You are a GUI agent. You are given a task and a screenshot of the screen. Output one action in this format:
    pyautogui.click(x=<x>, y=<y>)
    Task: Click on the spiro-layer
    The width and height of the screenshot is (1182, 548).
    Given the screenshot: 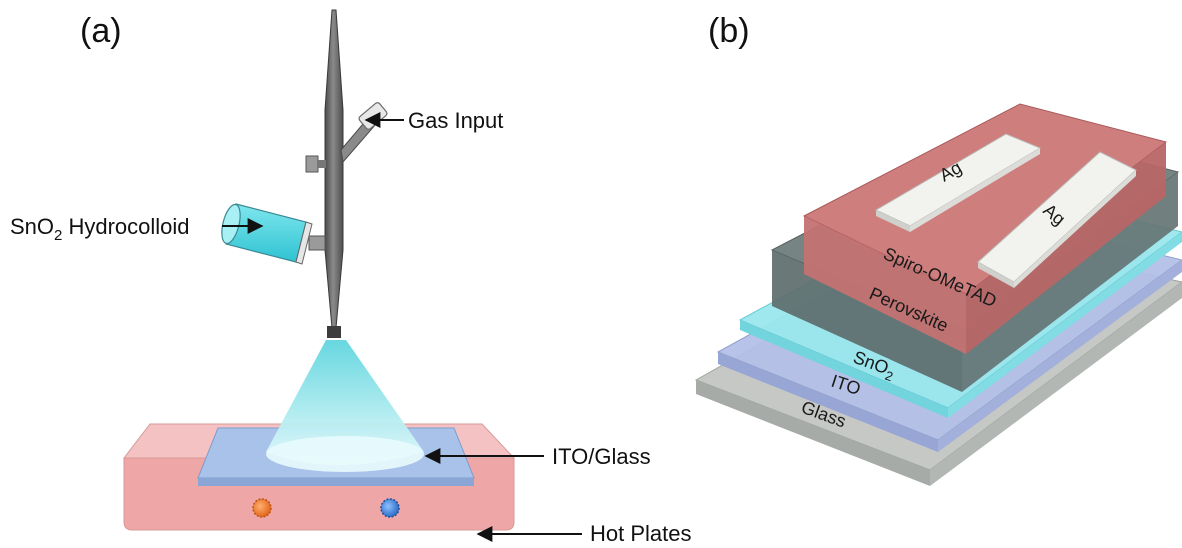 What is the action you would take?
    pyautogui.click(x=985, y=228)
    